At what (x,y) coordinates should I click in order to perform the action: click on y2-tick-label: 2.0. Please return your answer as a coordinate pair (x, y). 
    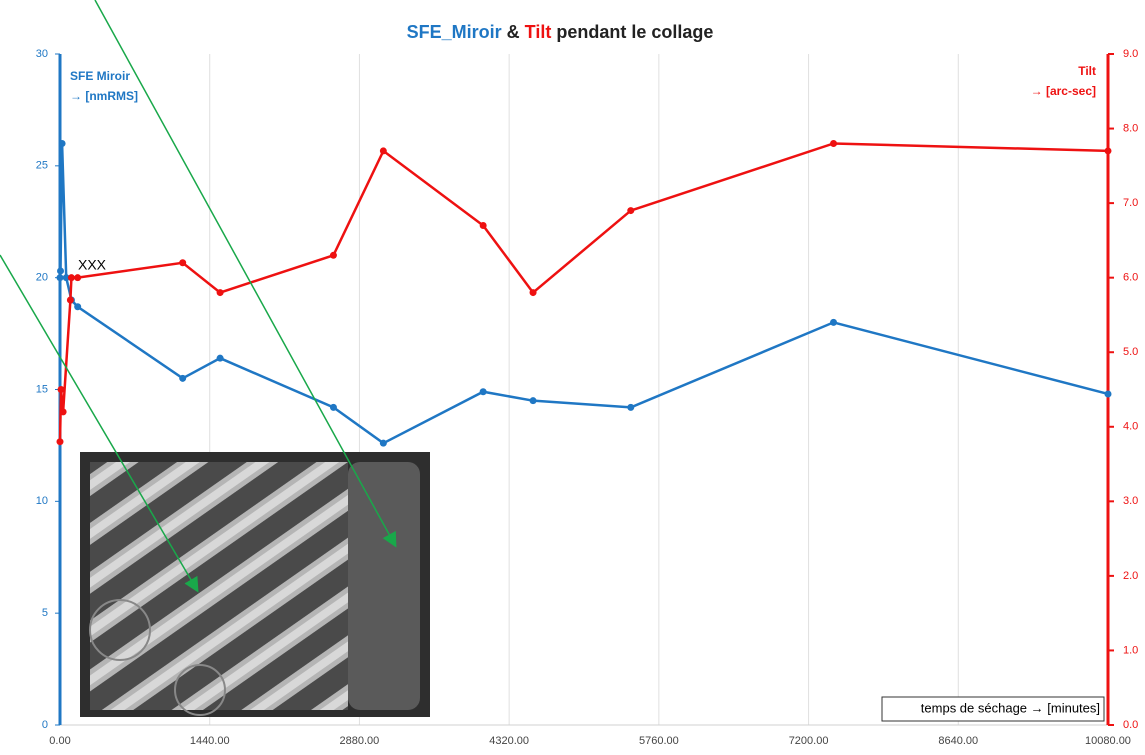
    Looking at the image, I should click on (1130, 576).